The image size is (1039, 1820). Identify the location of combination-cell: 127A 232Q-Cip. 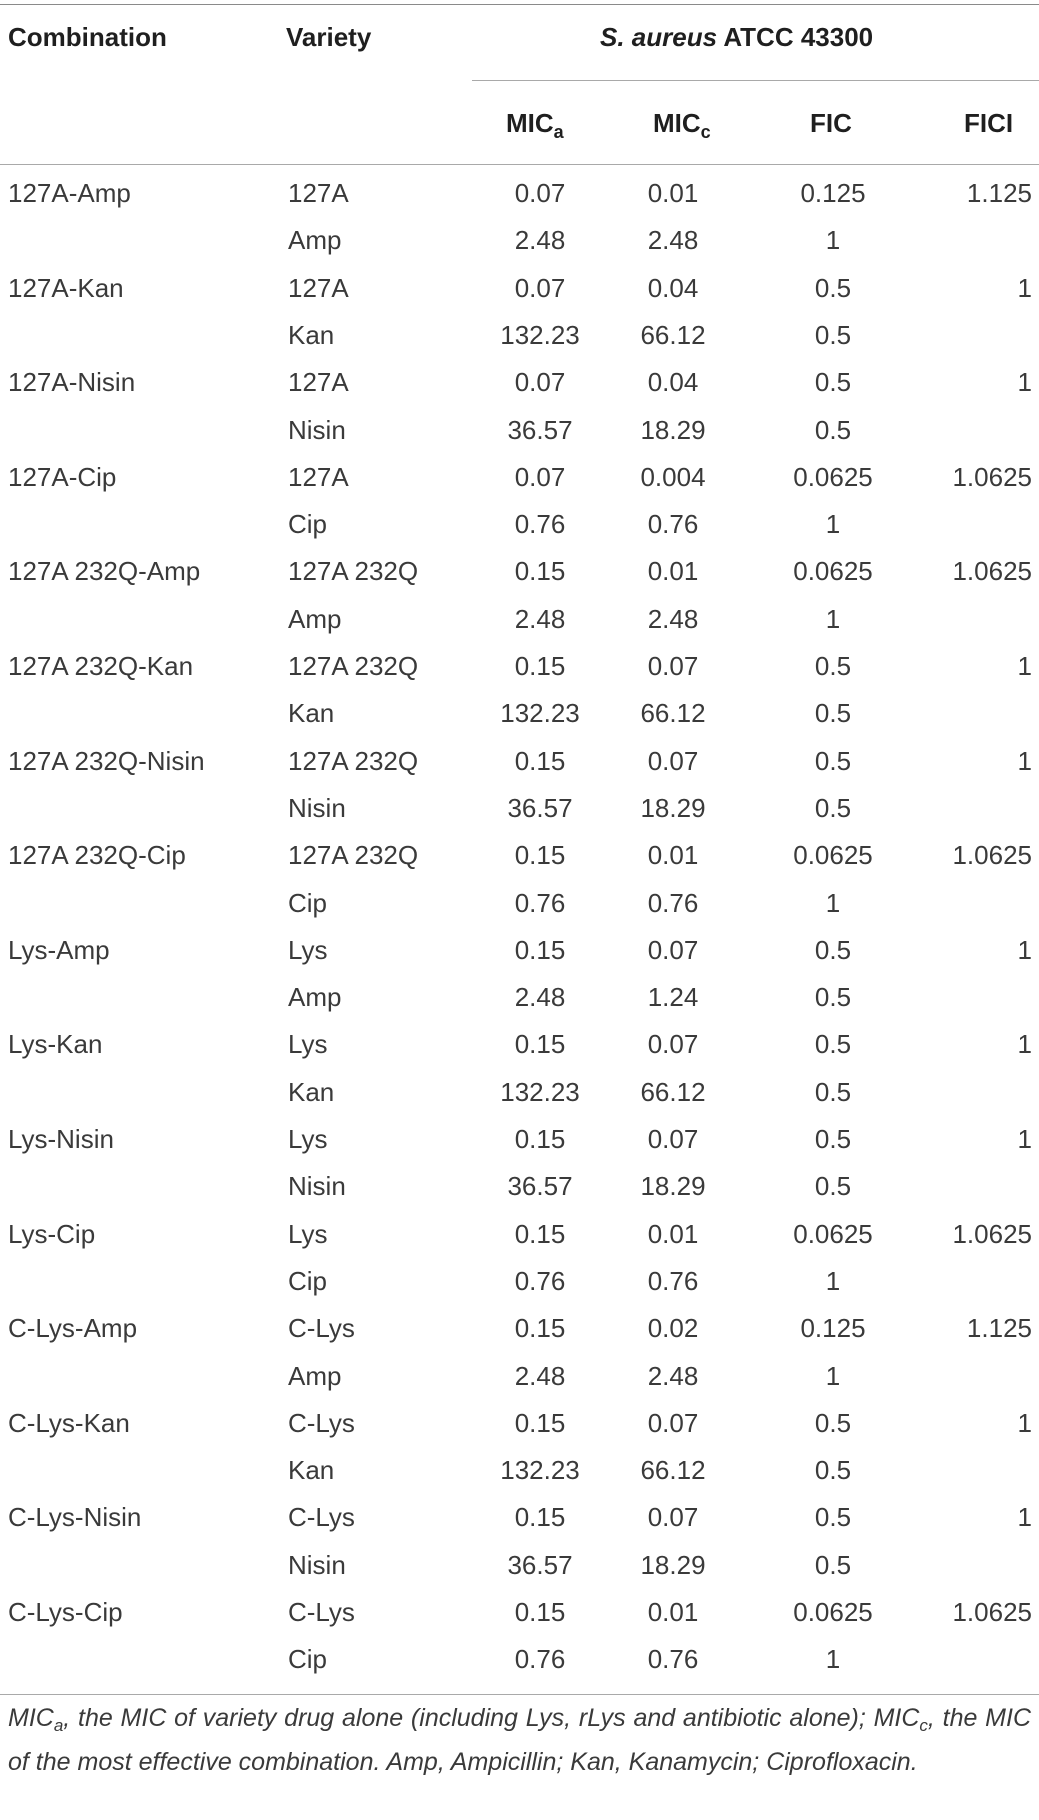
(97, 855).